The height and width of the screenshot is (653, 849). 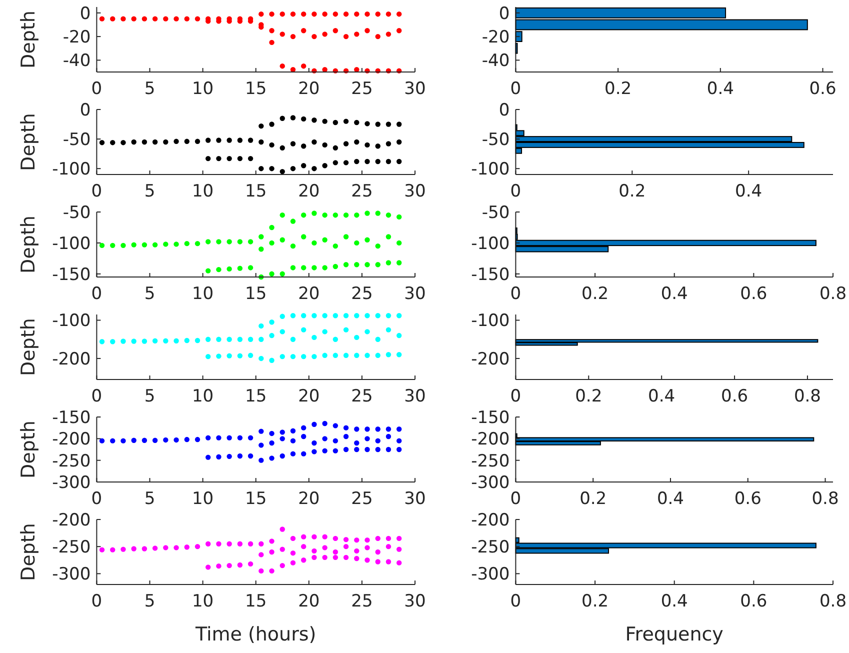 What do you see at coordinates (255, 635) in the screenshot?
I see `x-axis-title: Time (hours)` at bounding box center [255, 635].